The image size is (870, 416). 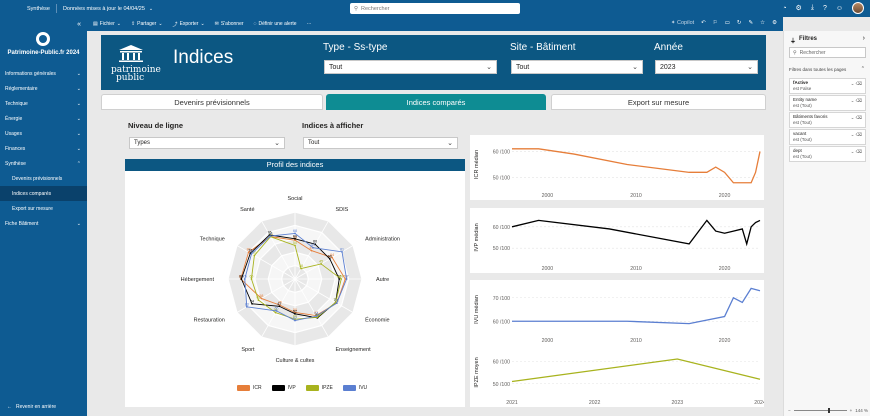 I want to click on feedback-icon: ☺, so click(x=839, y=8).